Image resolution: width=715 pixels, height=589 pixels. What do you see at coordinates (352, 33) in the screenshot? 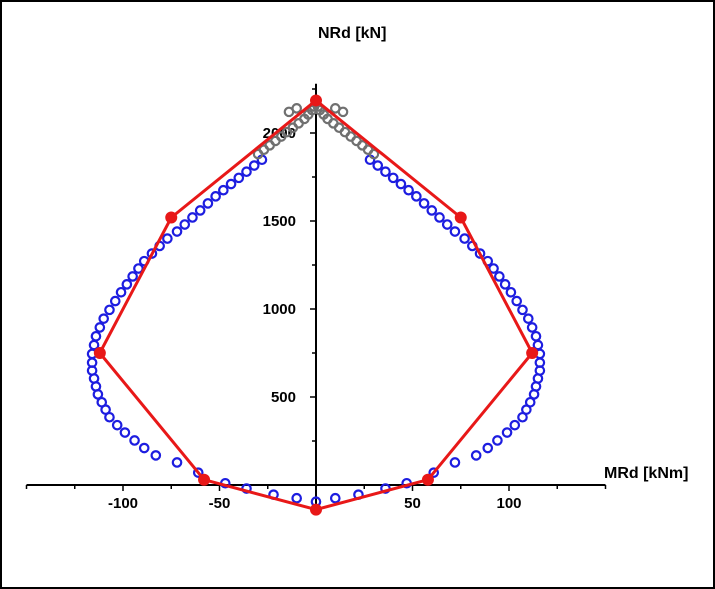
I see `y-axis-title: NRd [kN]` at bounding box center [352, 33].